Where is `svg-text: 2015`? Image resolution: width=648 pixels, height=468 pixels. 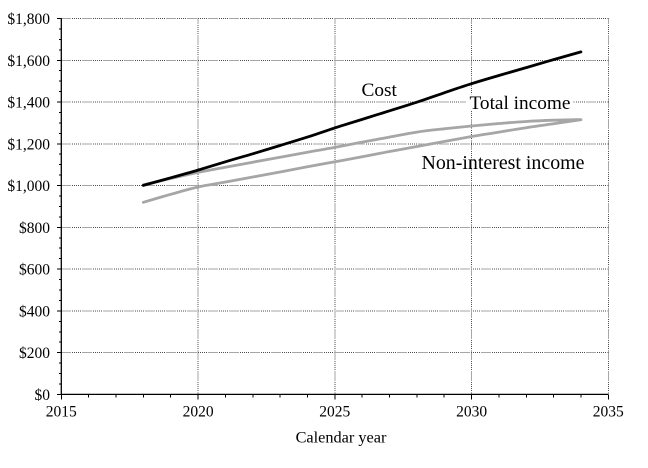
svg-text: 2015 is located at coordinates (61, 412).